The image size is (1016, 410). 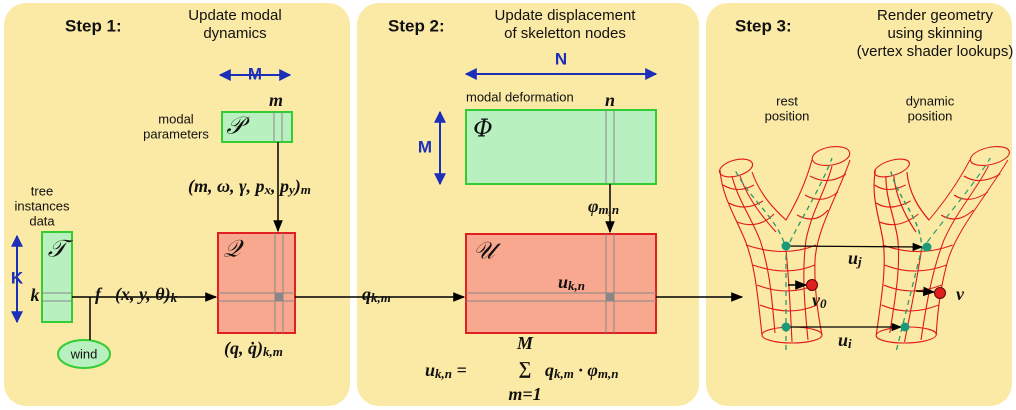 What do you see at coordinates (42, 205) in the screenshot?
I see `caption: instances` at bounding box center [42, 205].